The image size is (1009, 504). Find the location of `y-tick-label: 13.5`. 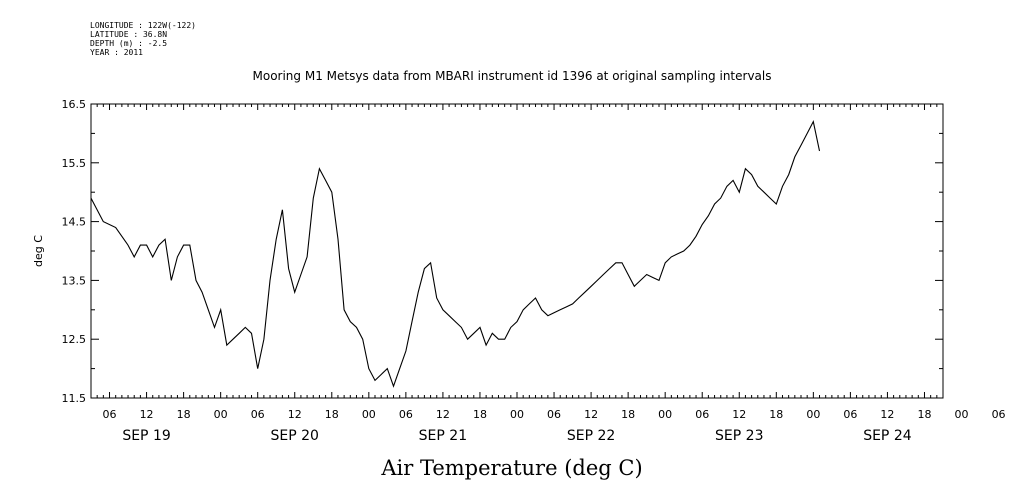

y-tick-label: 13.5 is located at coordinates (74, 280).